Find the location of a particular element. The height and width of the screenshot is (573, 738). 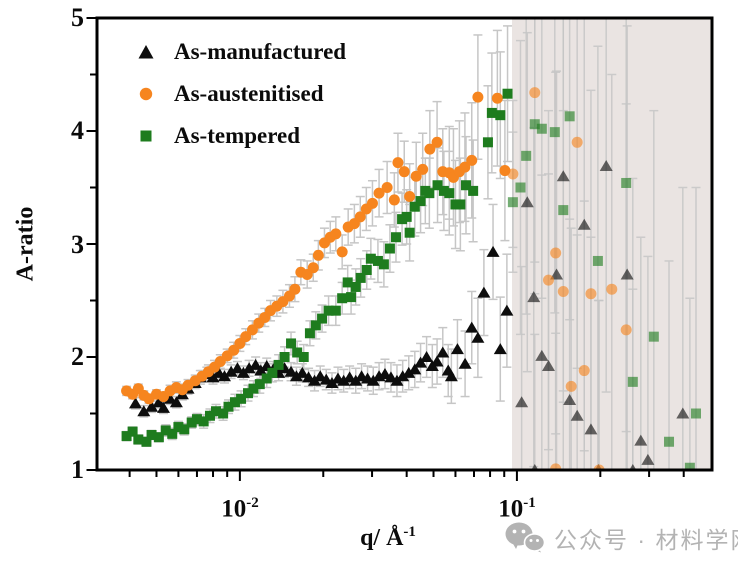

watermark: 公众号 · 材料学网 is located at coordinates (621, 538).